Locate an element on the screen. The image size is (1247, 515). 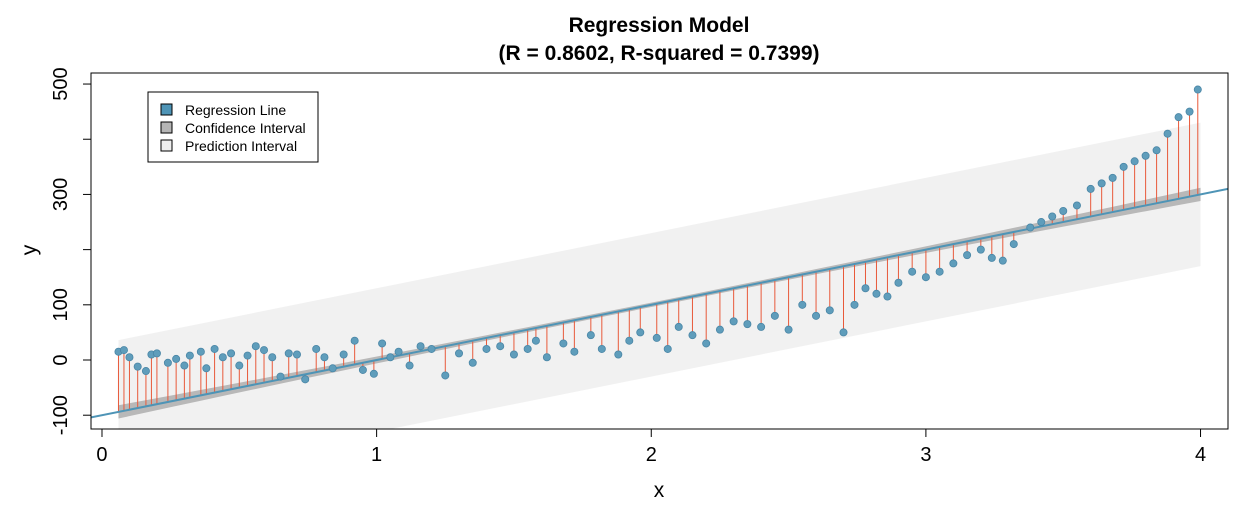
y-tick-label: 500 is located at coordinates (61, 83).